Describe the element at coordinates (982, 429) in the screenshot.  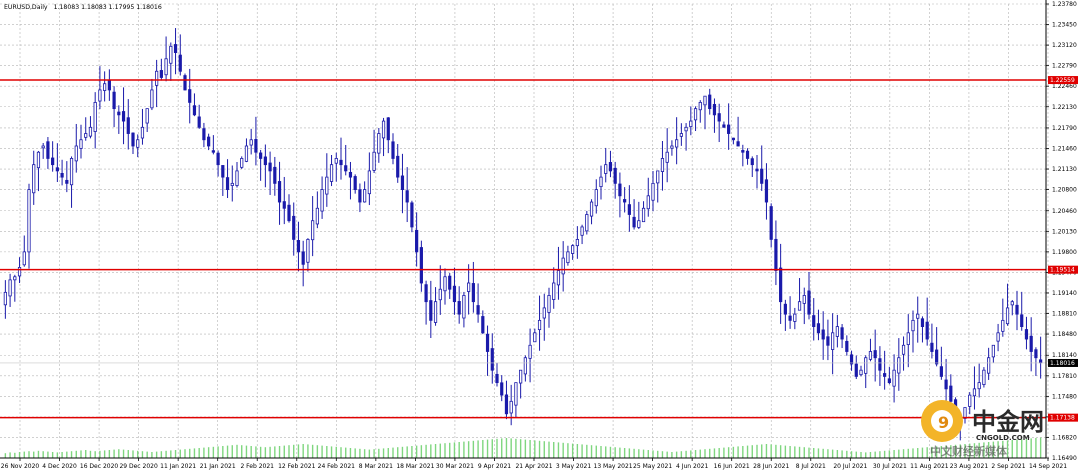
I see `cngold-watermark: 9 中金网 CNGOLD.COM 中文财经新媒体` at that location.